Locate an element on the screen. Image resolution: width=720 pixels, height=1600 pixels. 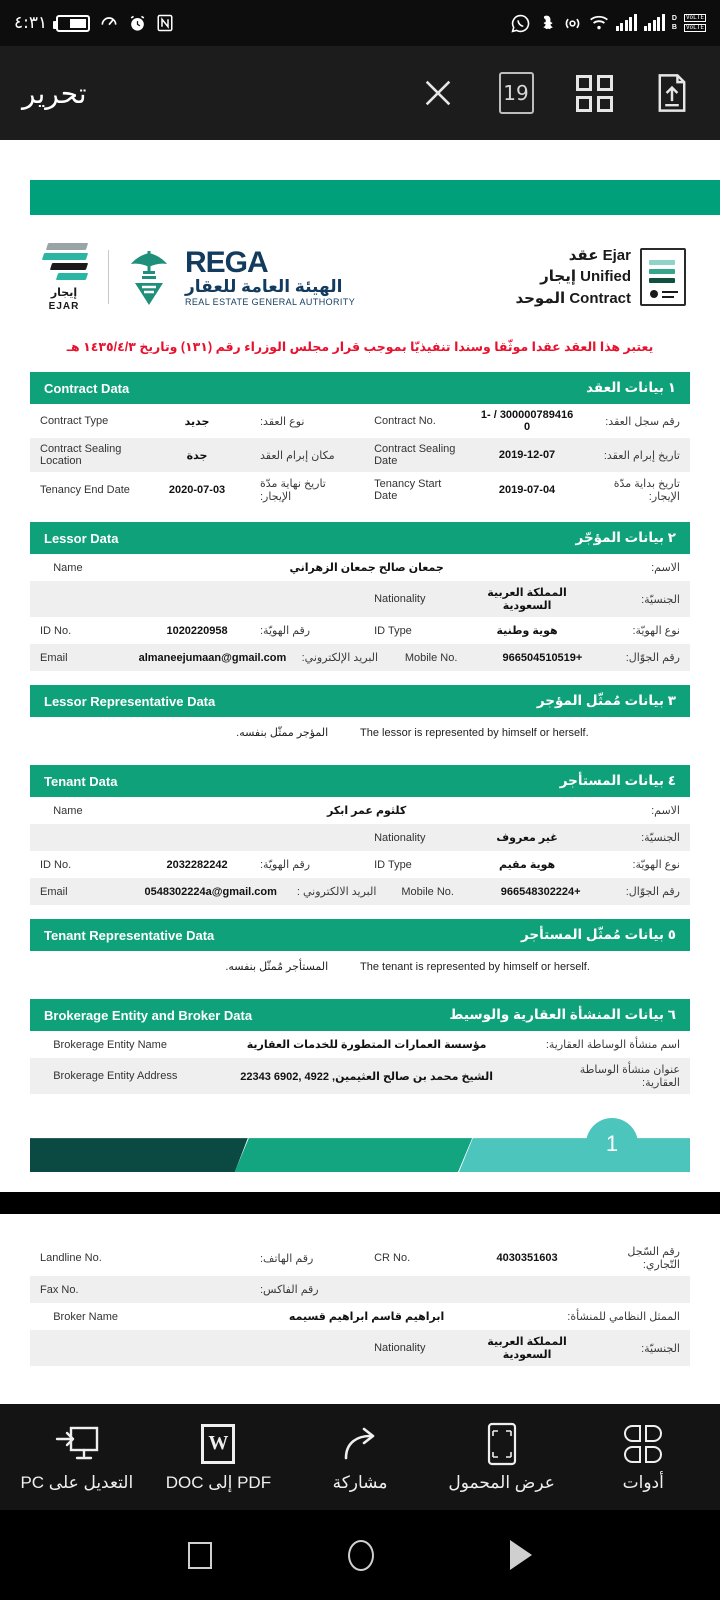
row-mid-value: 0548302224a@gmail.com is located at coordinates (210, 891).